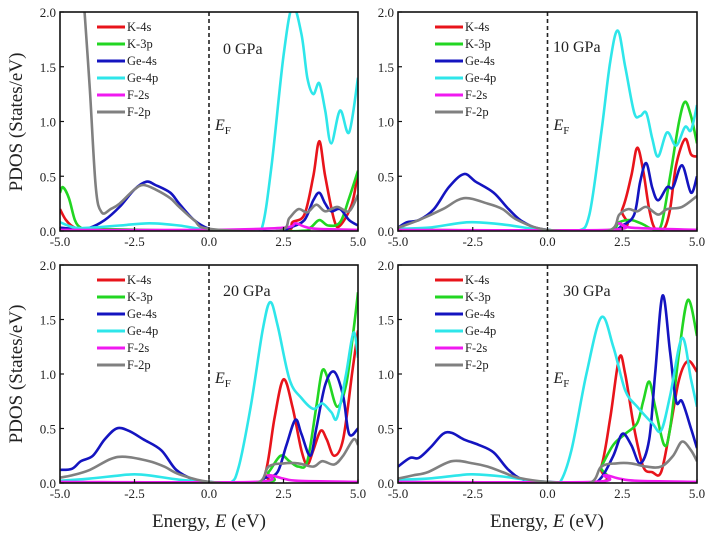 Image resolution: width=709 pixels, height=535 pixels. Describe the element at coordinates (209, 200) in the screenshot. I see `series-line-k-3p` at that location.